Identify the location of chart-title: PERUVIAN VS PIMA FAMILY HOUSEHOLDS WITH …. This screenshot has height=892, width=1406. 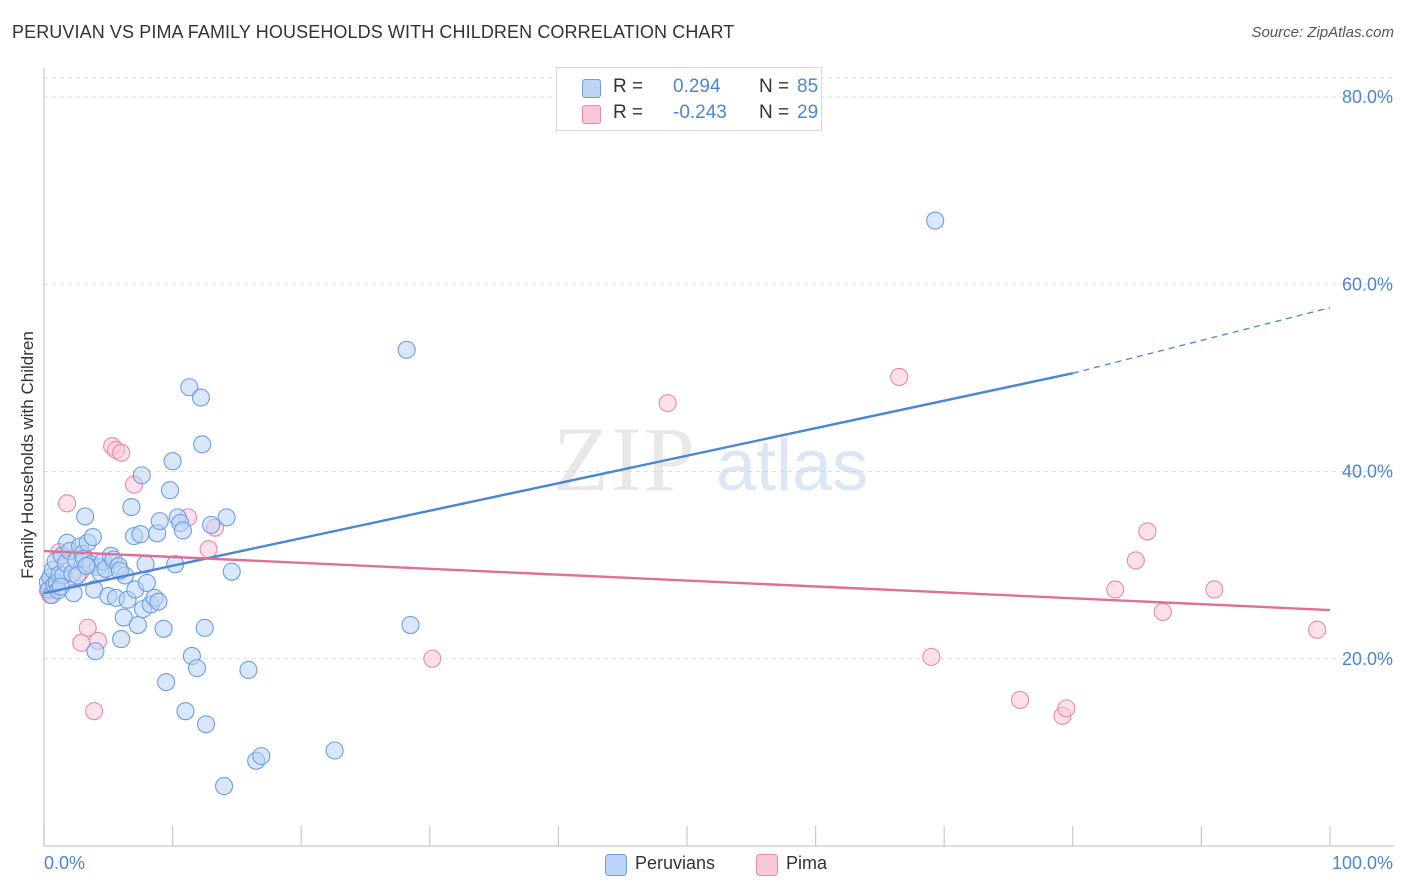
(373, 32).